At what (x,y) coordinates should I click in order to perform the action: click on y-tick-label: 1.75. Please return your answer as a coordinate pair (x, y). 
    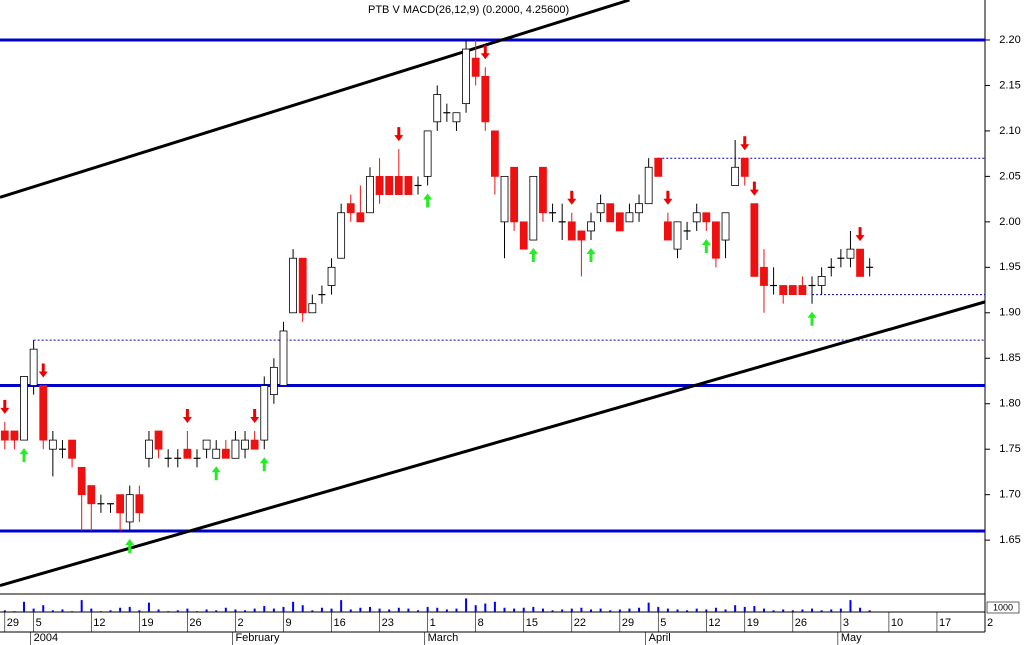
    Looking at the image, I should click on (1009, 449).